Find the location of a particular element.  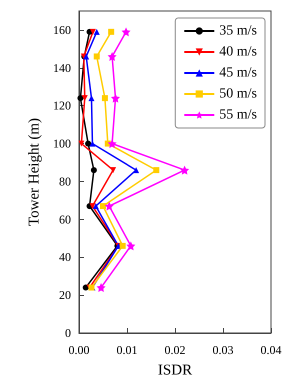

y-tick-label: 40 is located at coordinates (65, 257).